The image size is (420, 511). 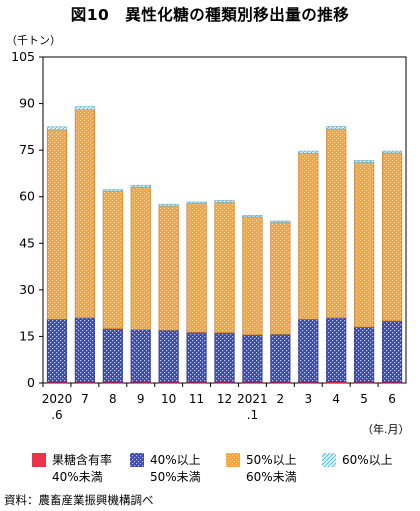 What do you see at coordinates (141, 399) in the screenshot?
I see `x-tick-label: 9` at bounding box center [141, 399].